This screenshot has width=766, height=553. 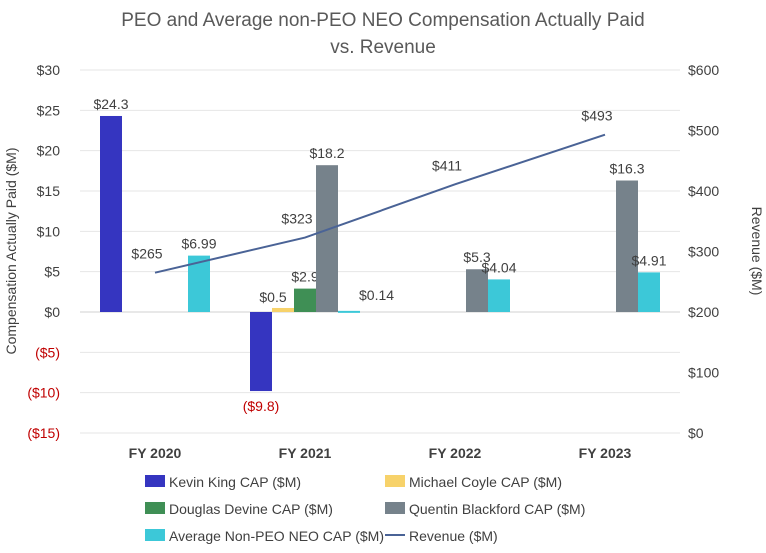 I want to click on y-tick-label: $10, so click(x=49, y=231).